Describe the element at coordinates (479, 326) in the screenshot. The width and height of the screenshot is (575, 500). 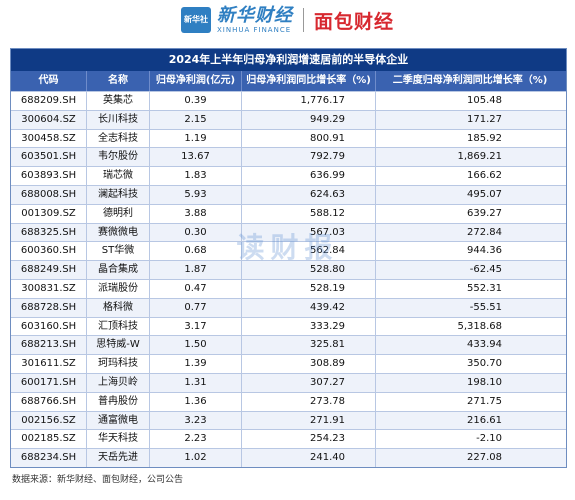
I see `cell-q2-growth: 5,318.68` at that location.